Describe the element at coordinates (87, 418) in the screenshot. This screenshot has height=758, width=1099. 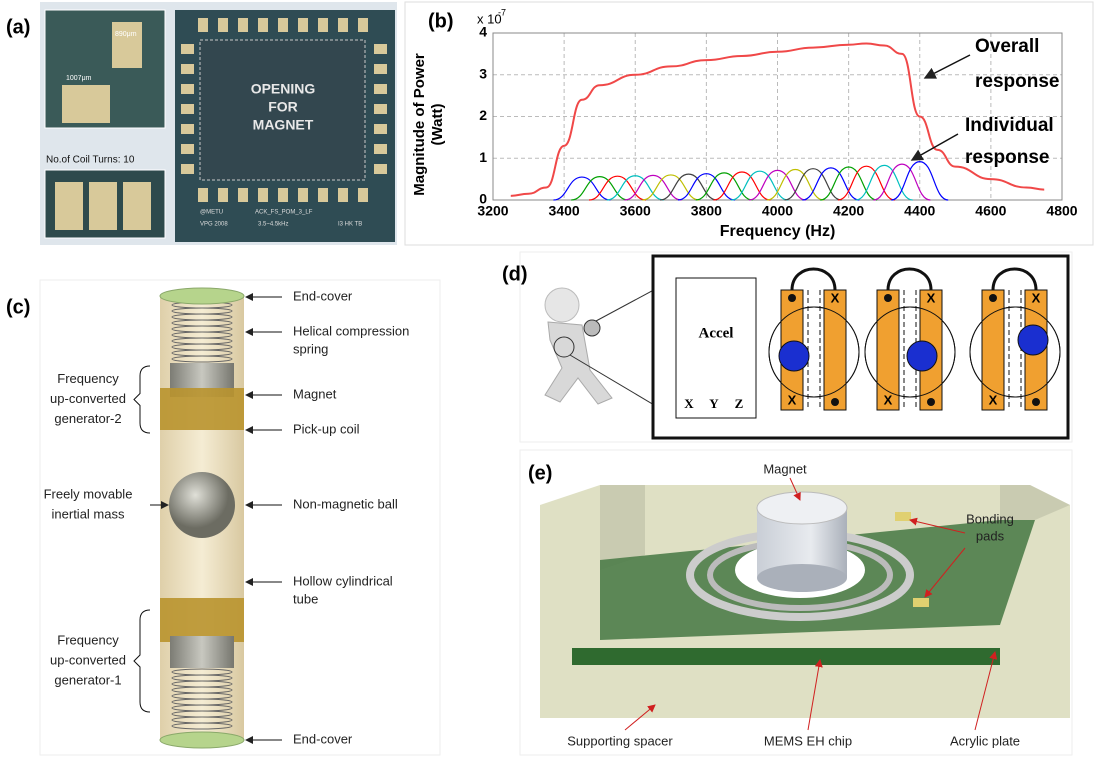
I see `label: generator-2` at that location.